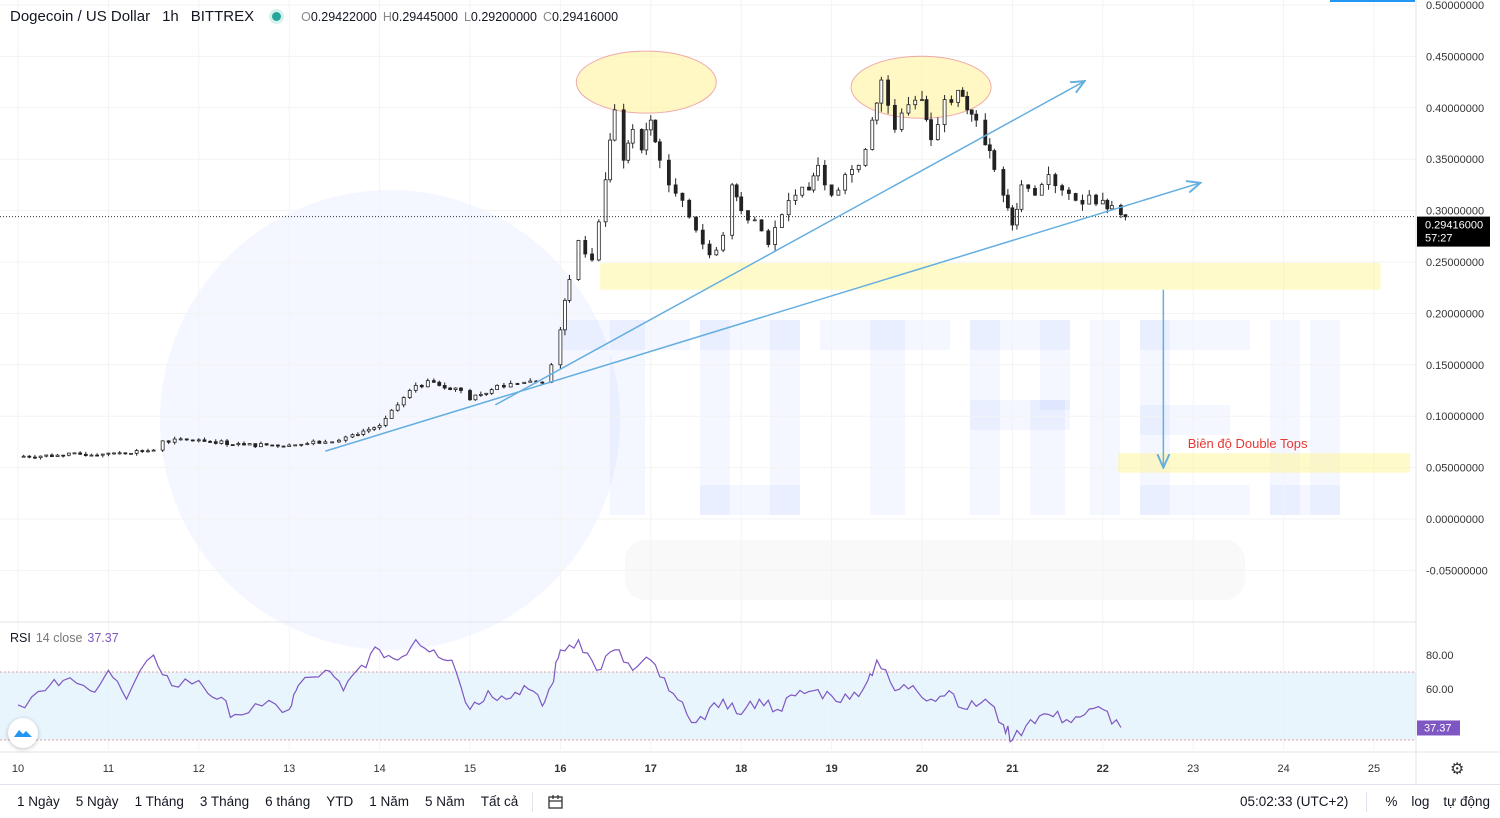 Image resolution: width=1500 pixels, height=818 pixels. I want to click on high-value: 0.29445000, so click(424, 16).